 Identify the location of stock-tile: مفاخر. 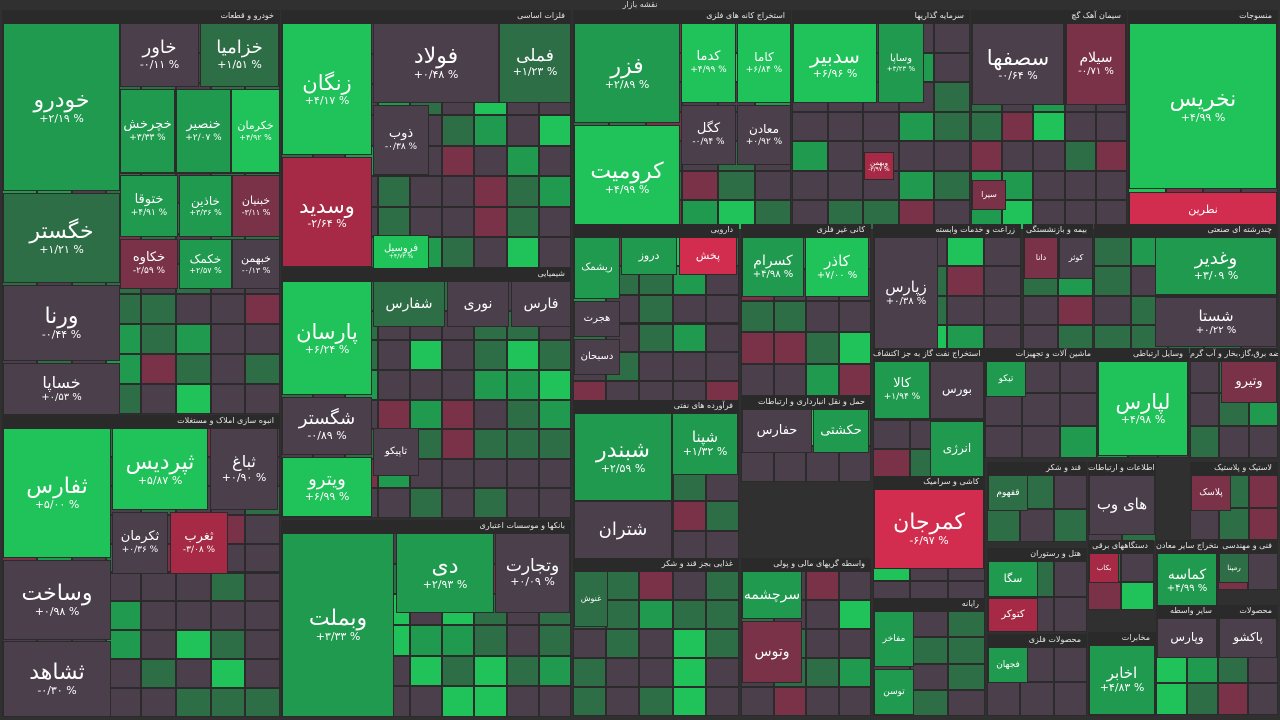
(894, 639).